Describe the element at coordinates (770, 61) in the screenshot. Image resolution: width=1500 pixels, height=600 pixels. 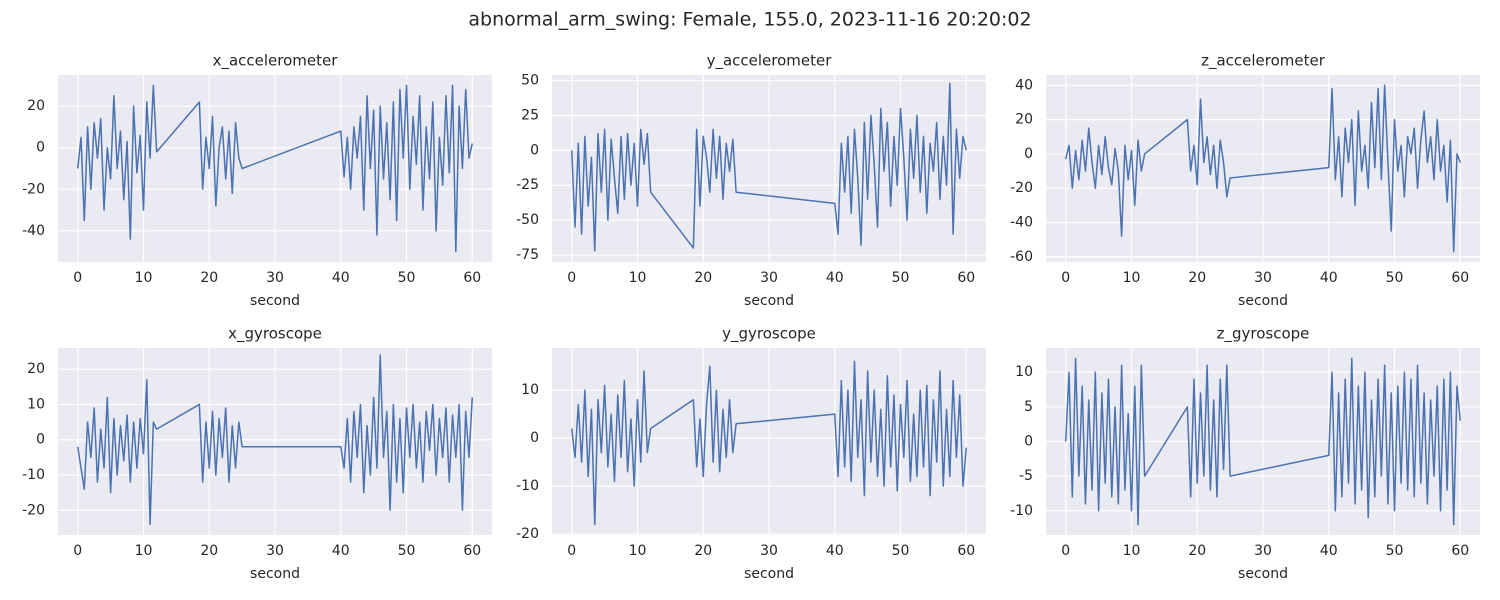
I see `subplot-title: y_accelerometer` at that location.